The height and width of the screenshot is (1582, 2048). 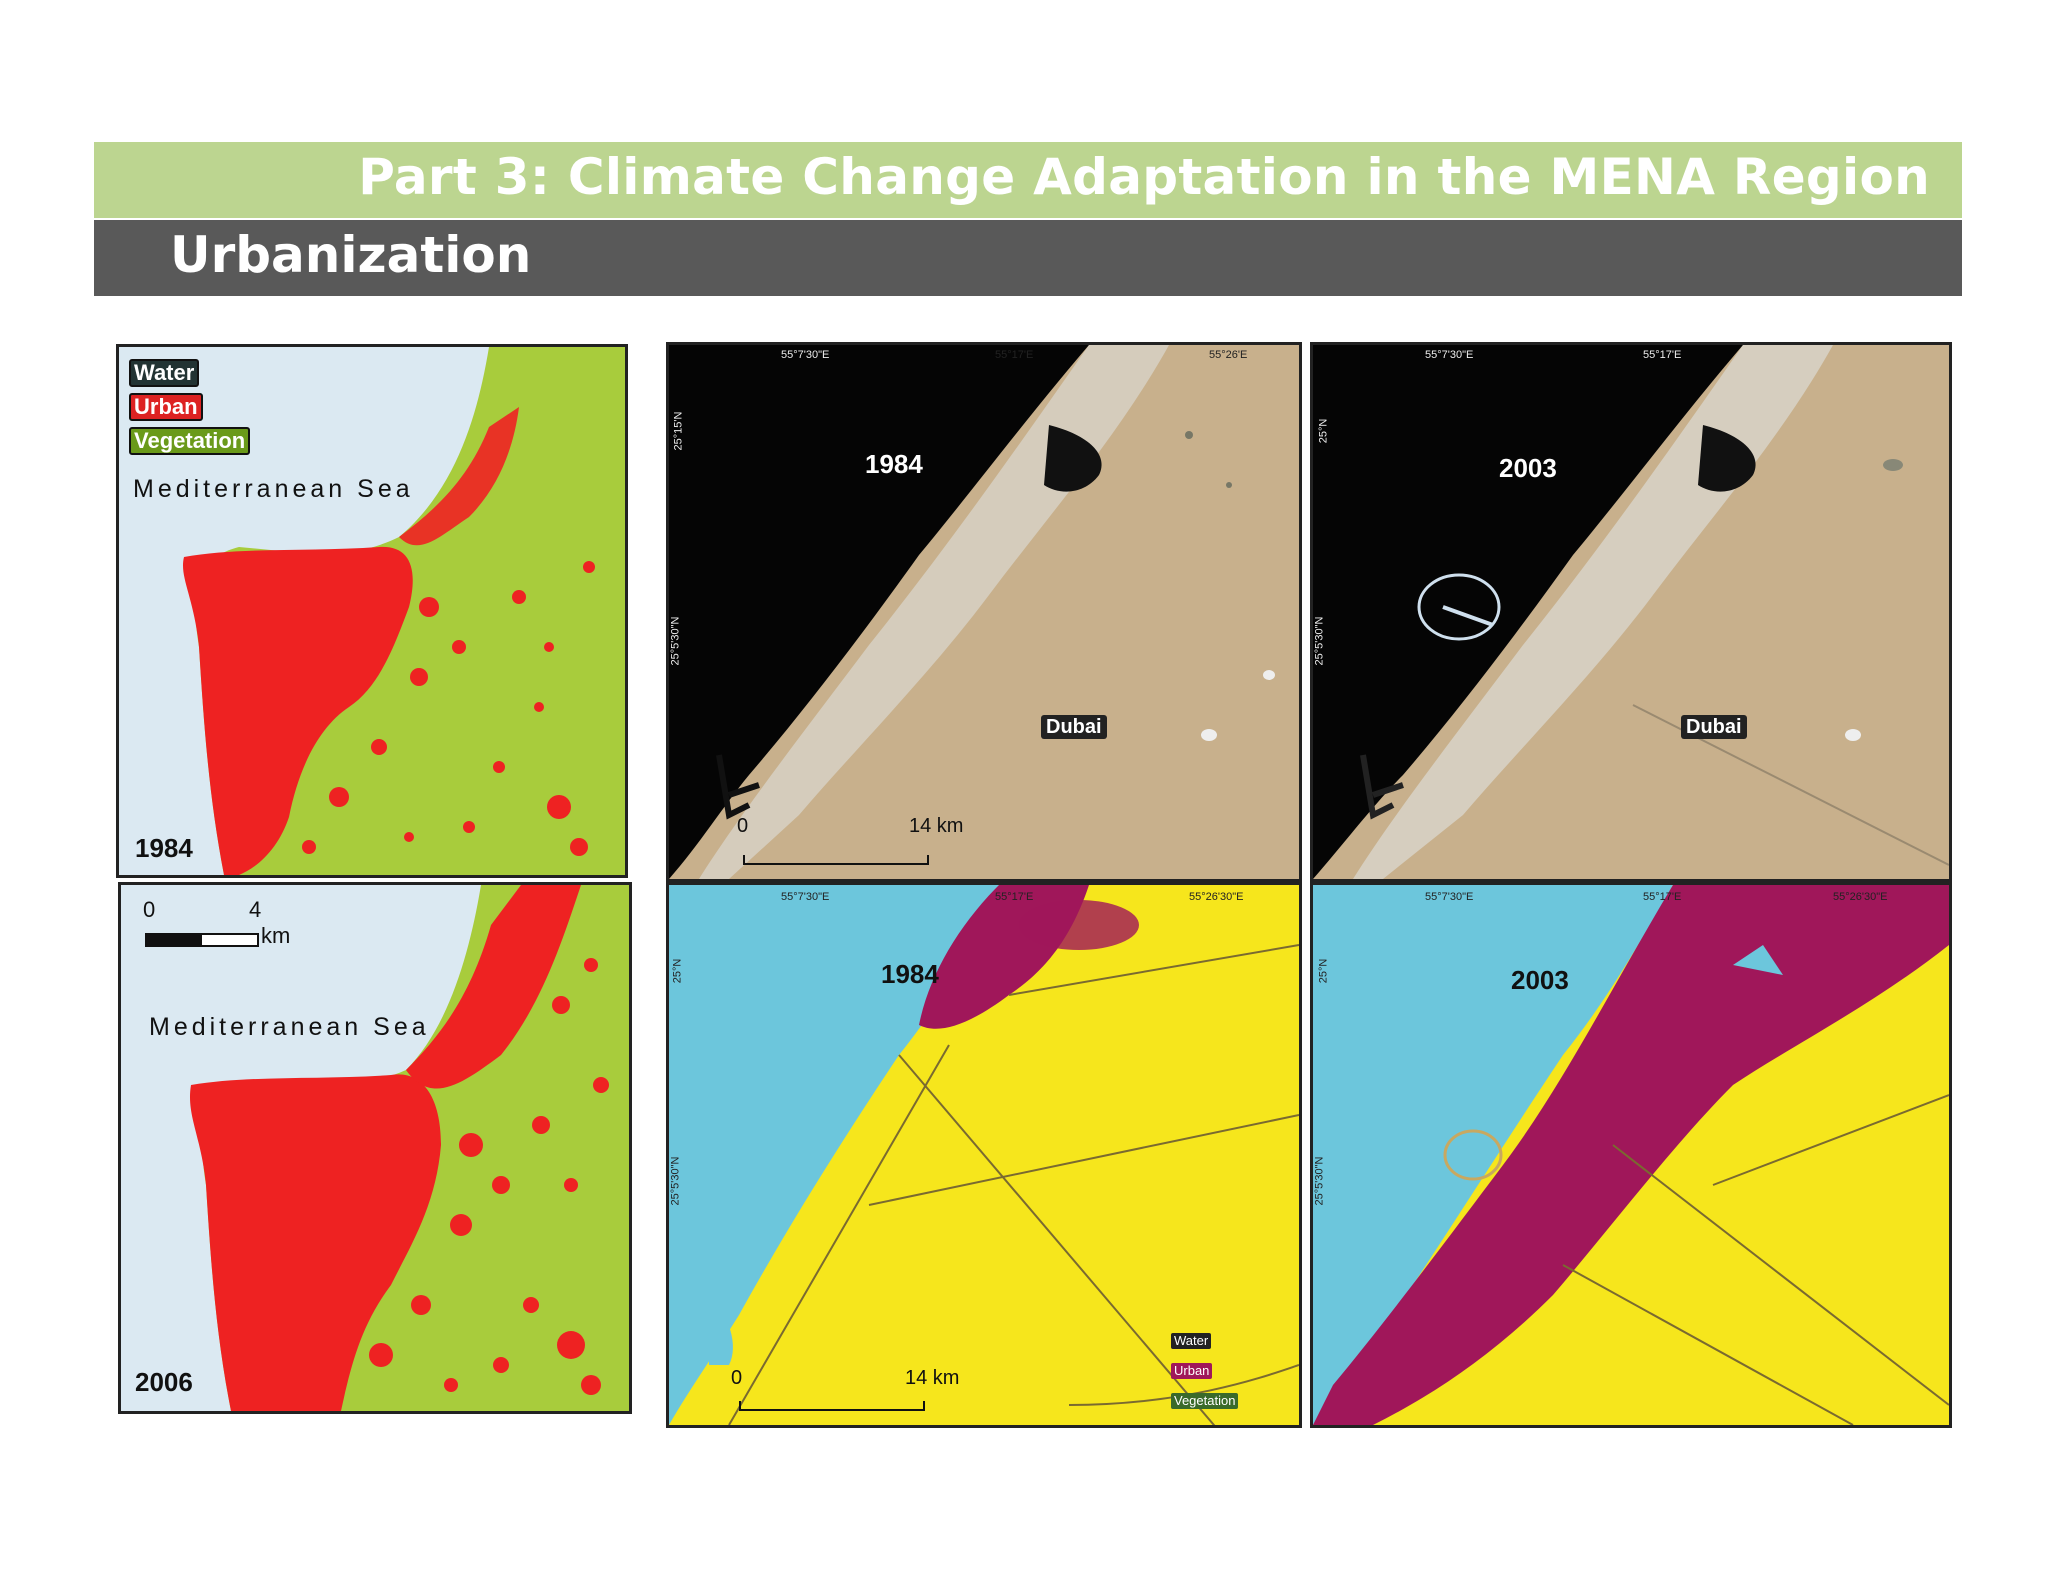 I want to click on classified-1984-graphic, so click(x=984, y=1155).